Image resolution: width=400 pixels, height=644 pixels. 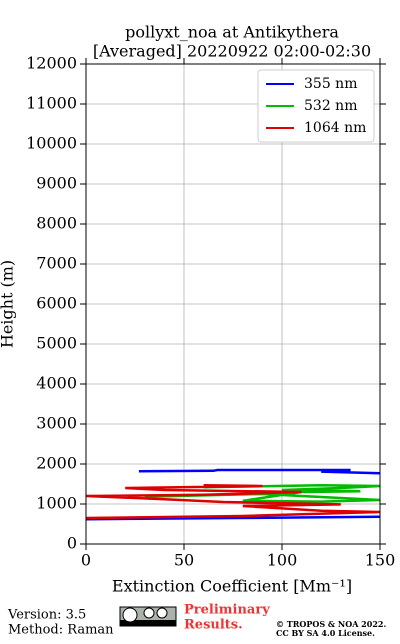 What do you see at coordinates (325, 633) in the screenshot?
I see `copyright: CC BY SA 4.0 License.` at bounding box center [325, 633].